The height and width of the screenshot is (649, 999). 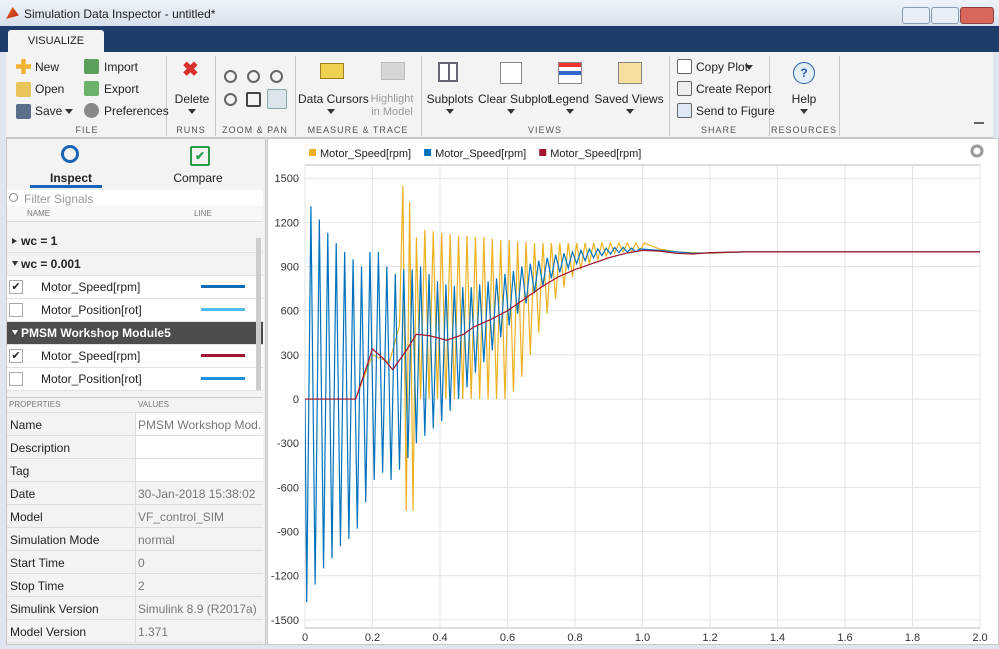 What do you see at coordinates (777, 637) in the screenshot?
I see `x-tick-label: 1.4` at bounding box center [777, 637].